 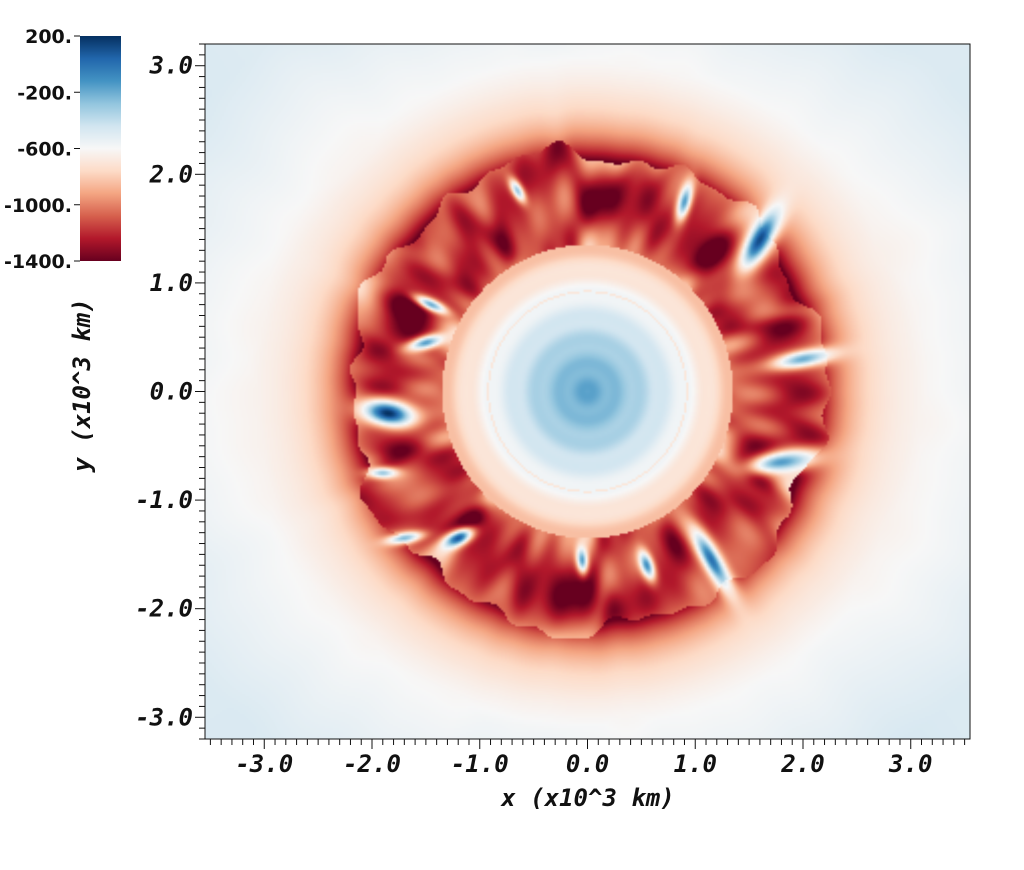 I want to click on x-axis-title: x (x10^3 km), so click(x=587, y=798).